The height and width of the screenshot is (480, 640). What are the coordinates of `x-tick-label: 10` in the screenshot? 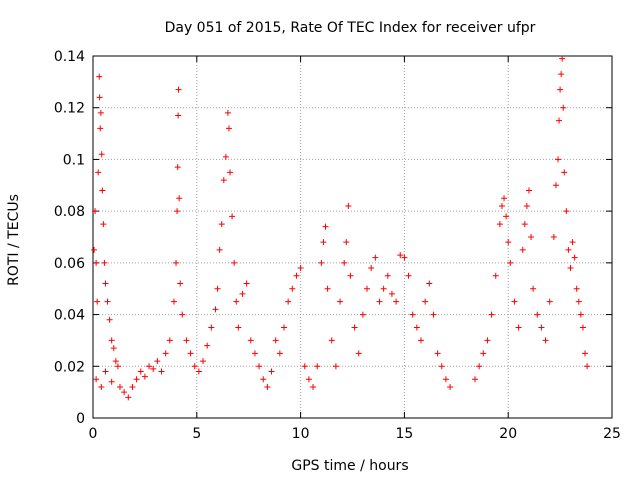 It's located at (301, 434).